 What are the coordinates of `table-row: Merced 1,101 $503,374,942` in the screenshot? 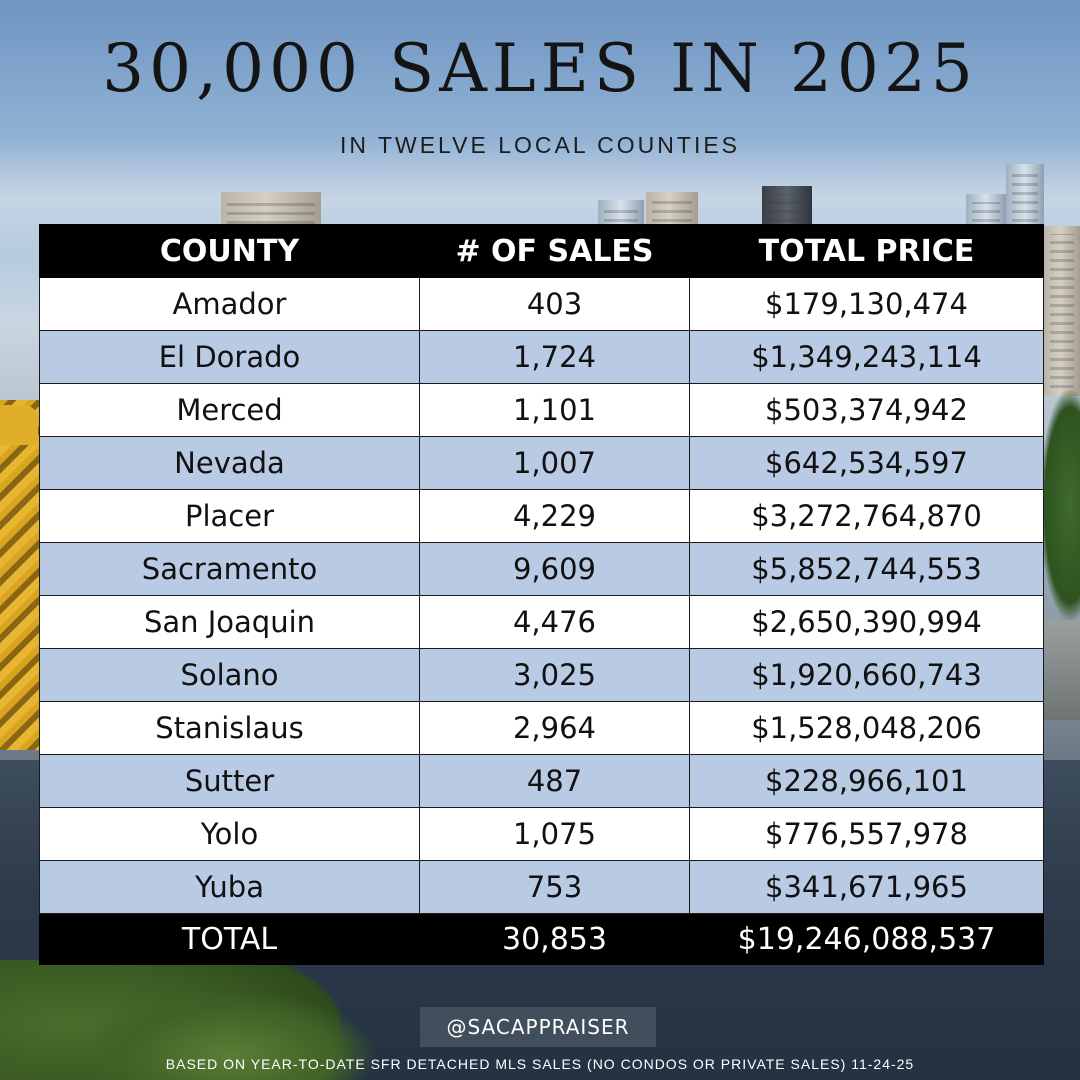 It's located at (541, 410).